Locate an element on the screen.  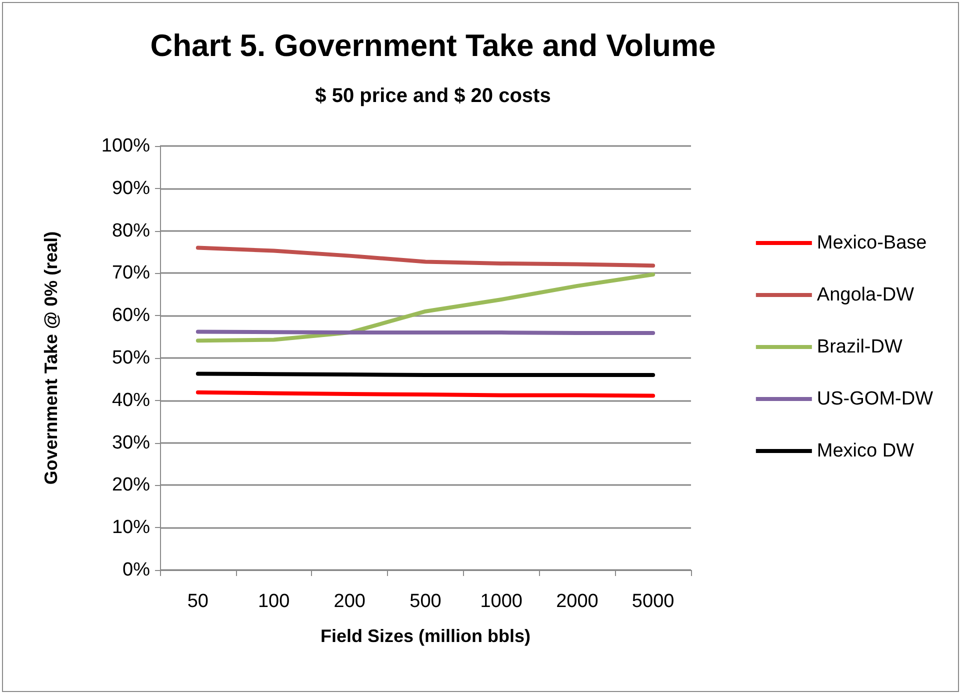
x-axis-title: Field Sizes (million bbls) is located at coordinates (425, 636).